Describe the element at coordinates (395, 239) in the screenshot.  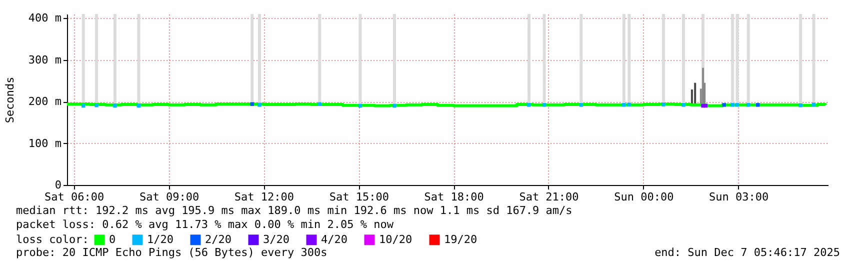
I see `legend-label: 10/20` at that location.